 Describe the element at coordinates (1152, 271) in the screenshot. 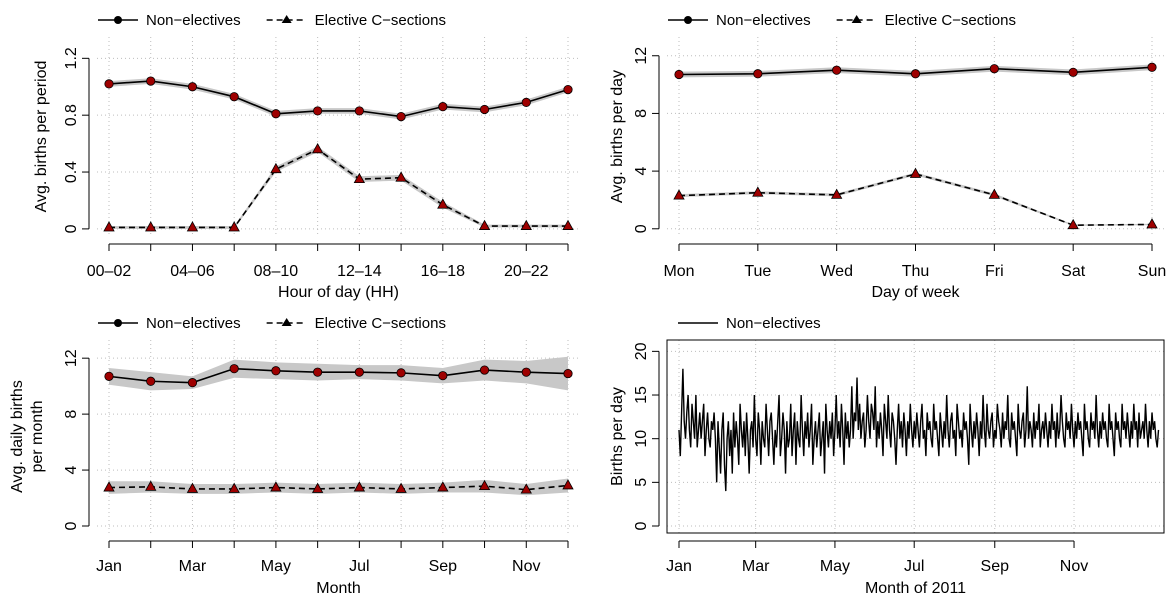

I see `x-tick-label: Sun` at that location.